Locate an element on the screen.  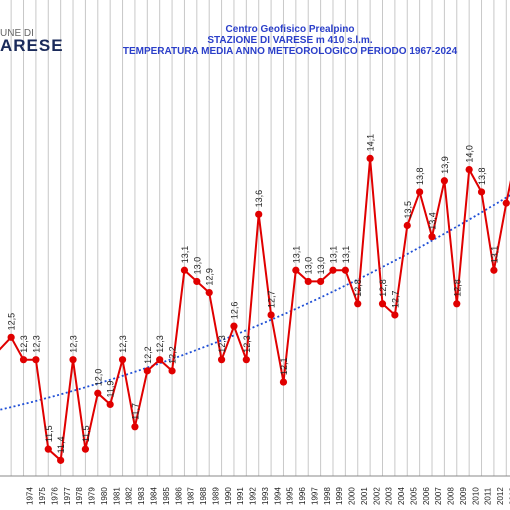
header-line-1: Centro Geofisico Prealpino is located at coordinates (290, 29).